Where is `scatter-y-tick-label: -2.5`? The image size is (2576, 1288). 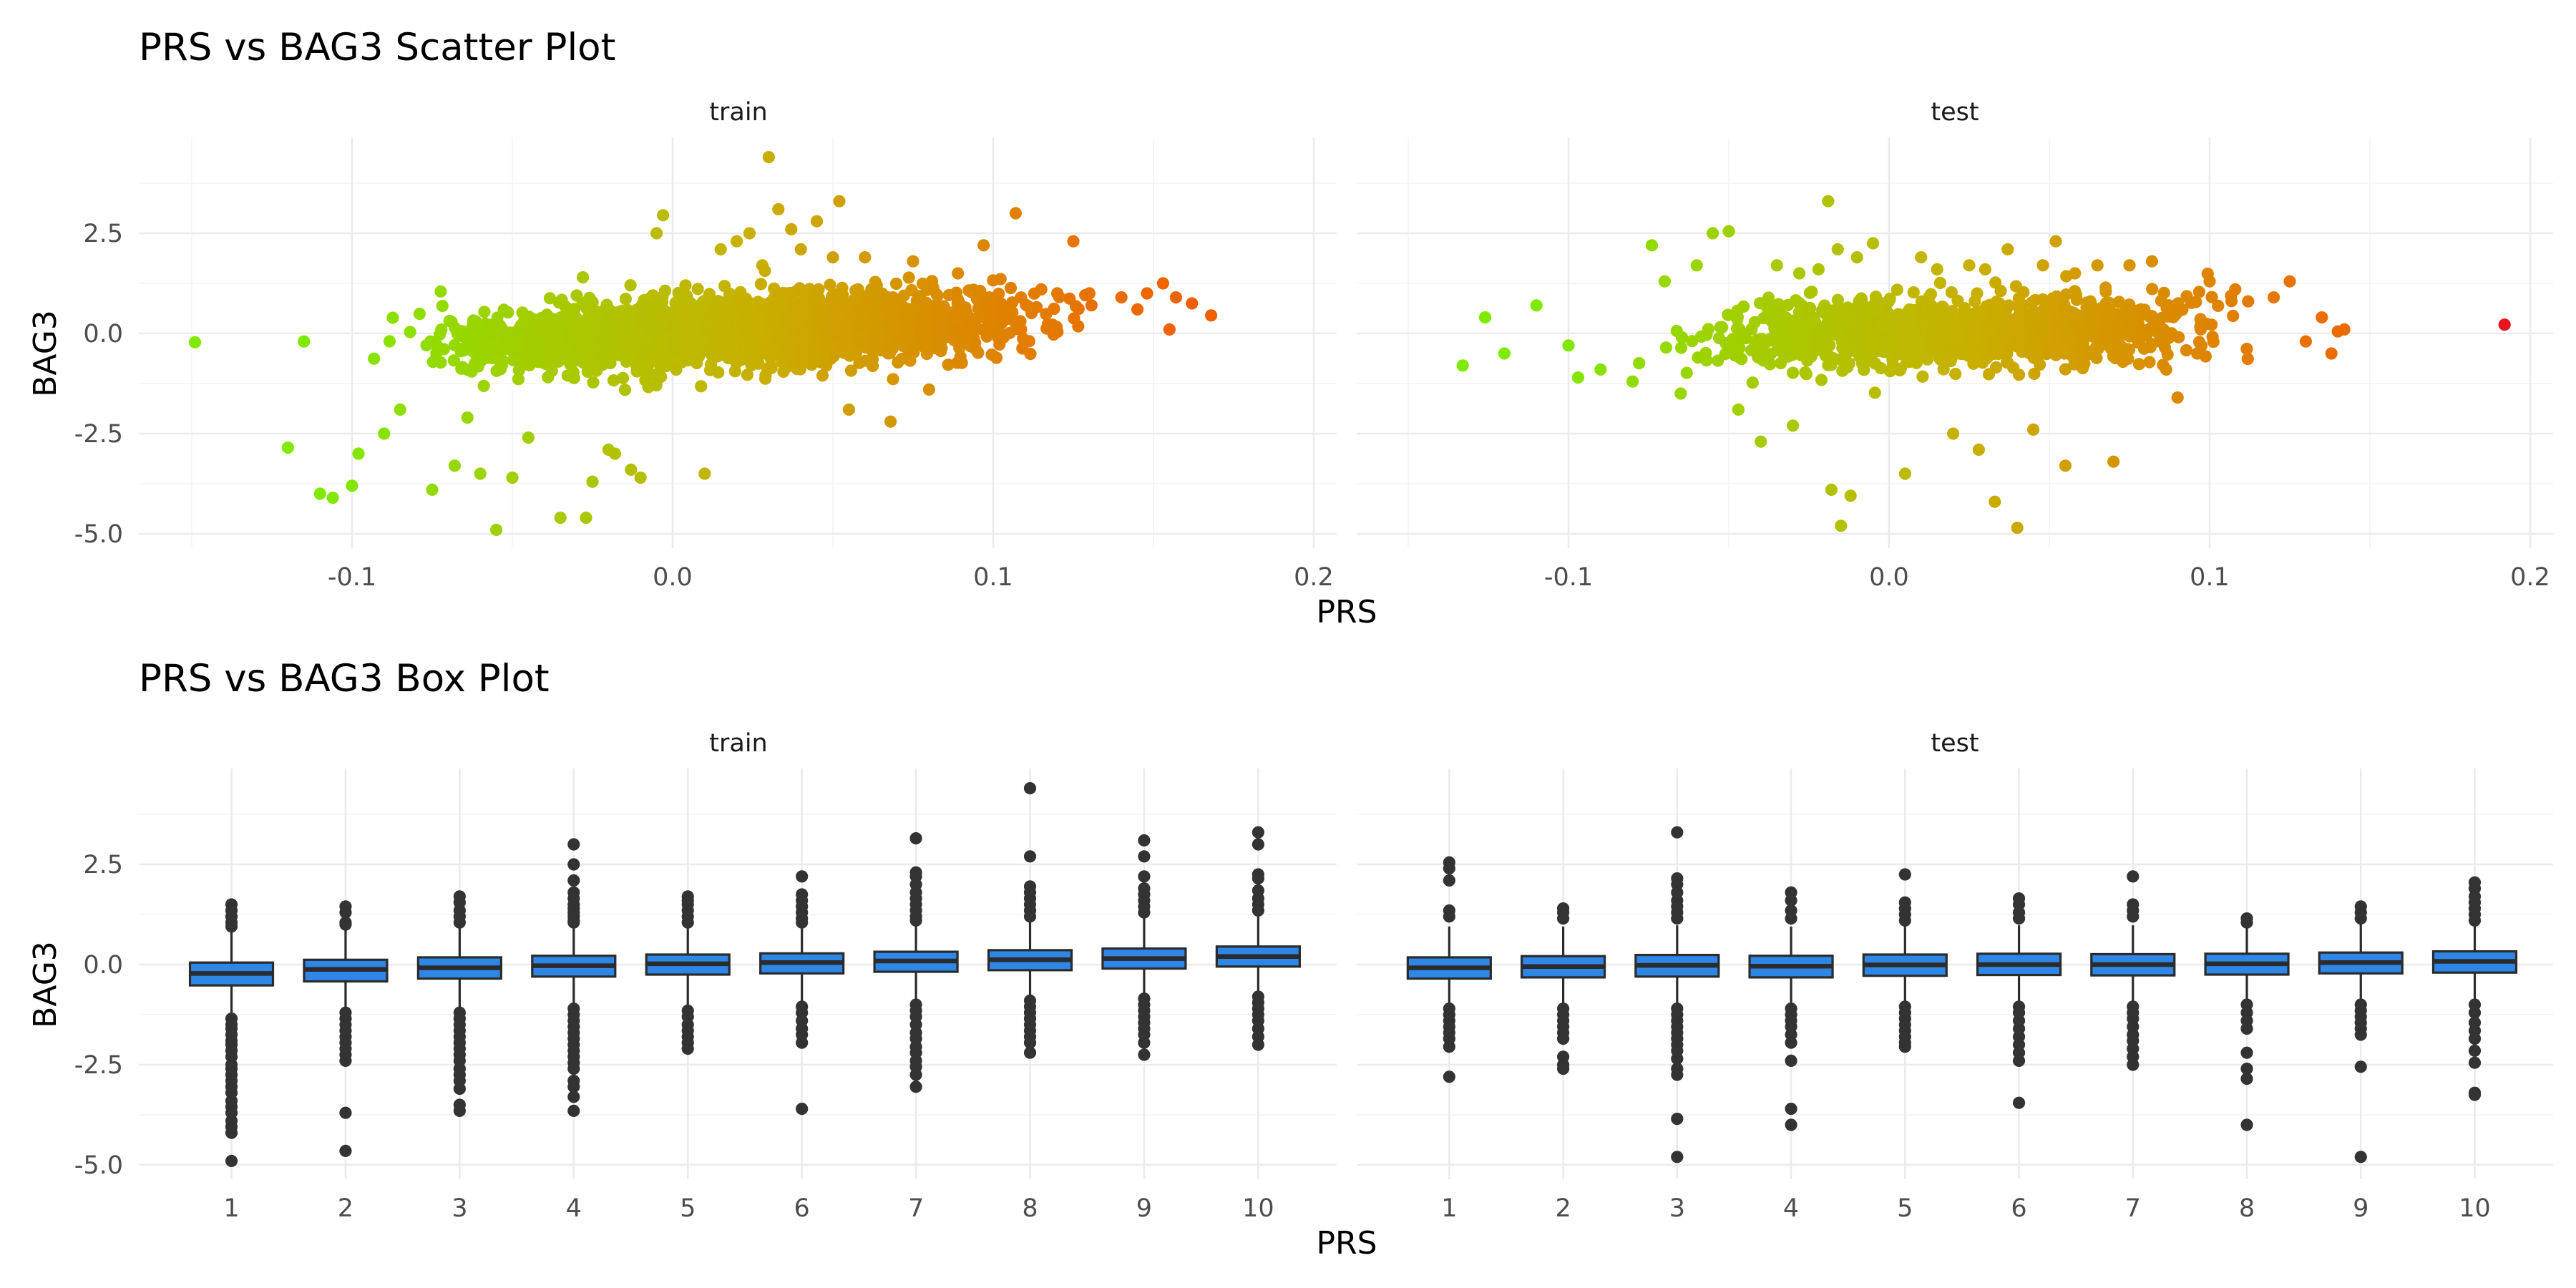
scatter-y-tick-label: -2.5 is located at coordinates (98, 434).